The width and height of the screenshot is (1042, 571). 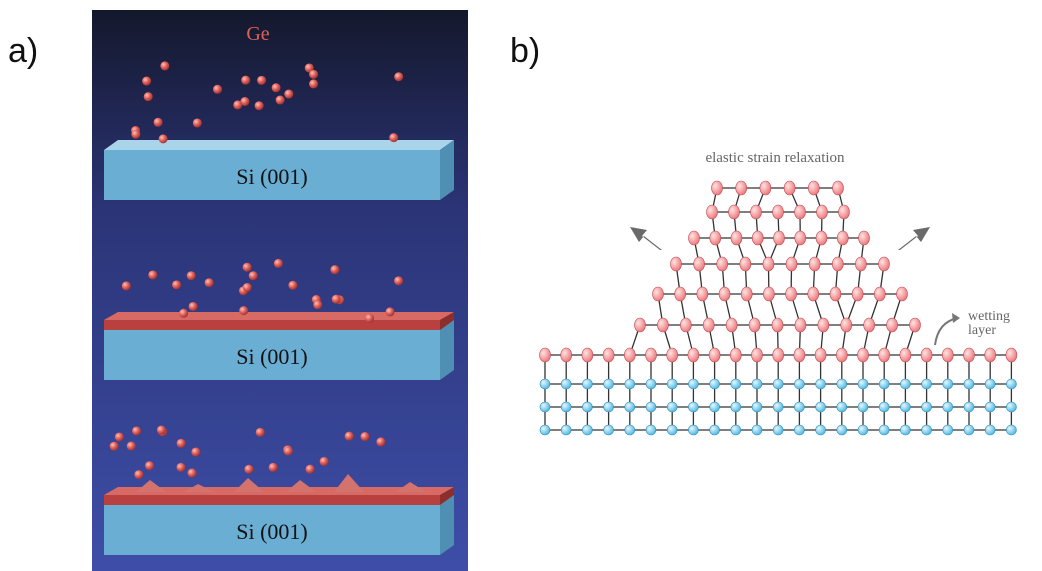 I want to click on slab-top, so click(x=279, y=145).